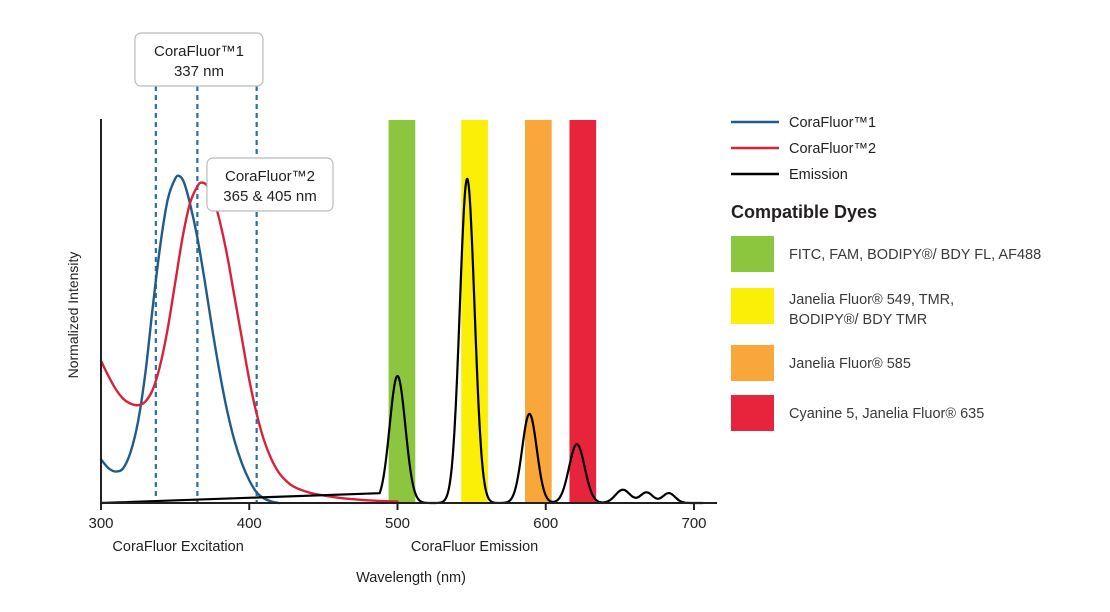 This screenshot has width=1110, height=612. Describe the element at coordinates (199, 71) in the screenshot. I see `corafluor1-callout-line2: 337 nm` at that location.